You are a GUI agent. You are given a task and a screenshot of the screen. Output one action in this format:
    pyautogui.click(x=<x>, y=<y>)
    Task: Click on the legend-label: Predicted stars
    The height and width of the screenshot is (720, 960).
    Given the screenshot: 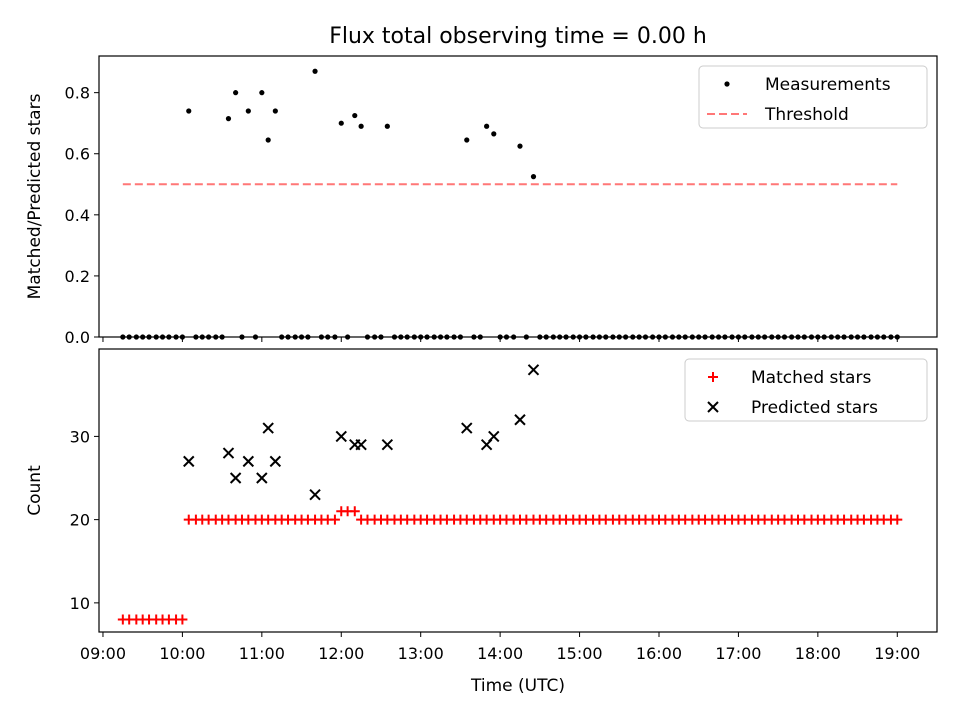 What is the action you would take?
    pyautogui.click(x=814, y=408)
    